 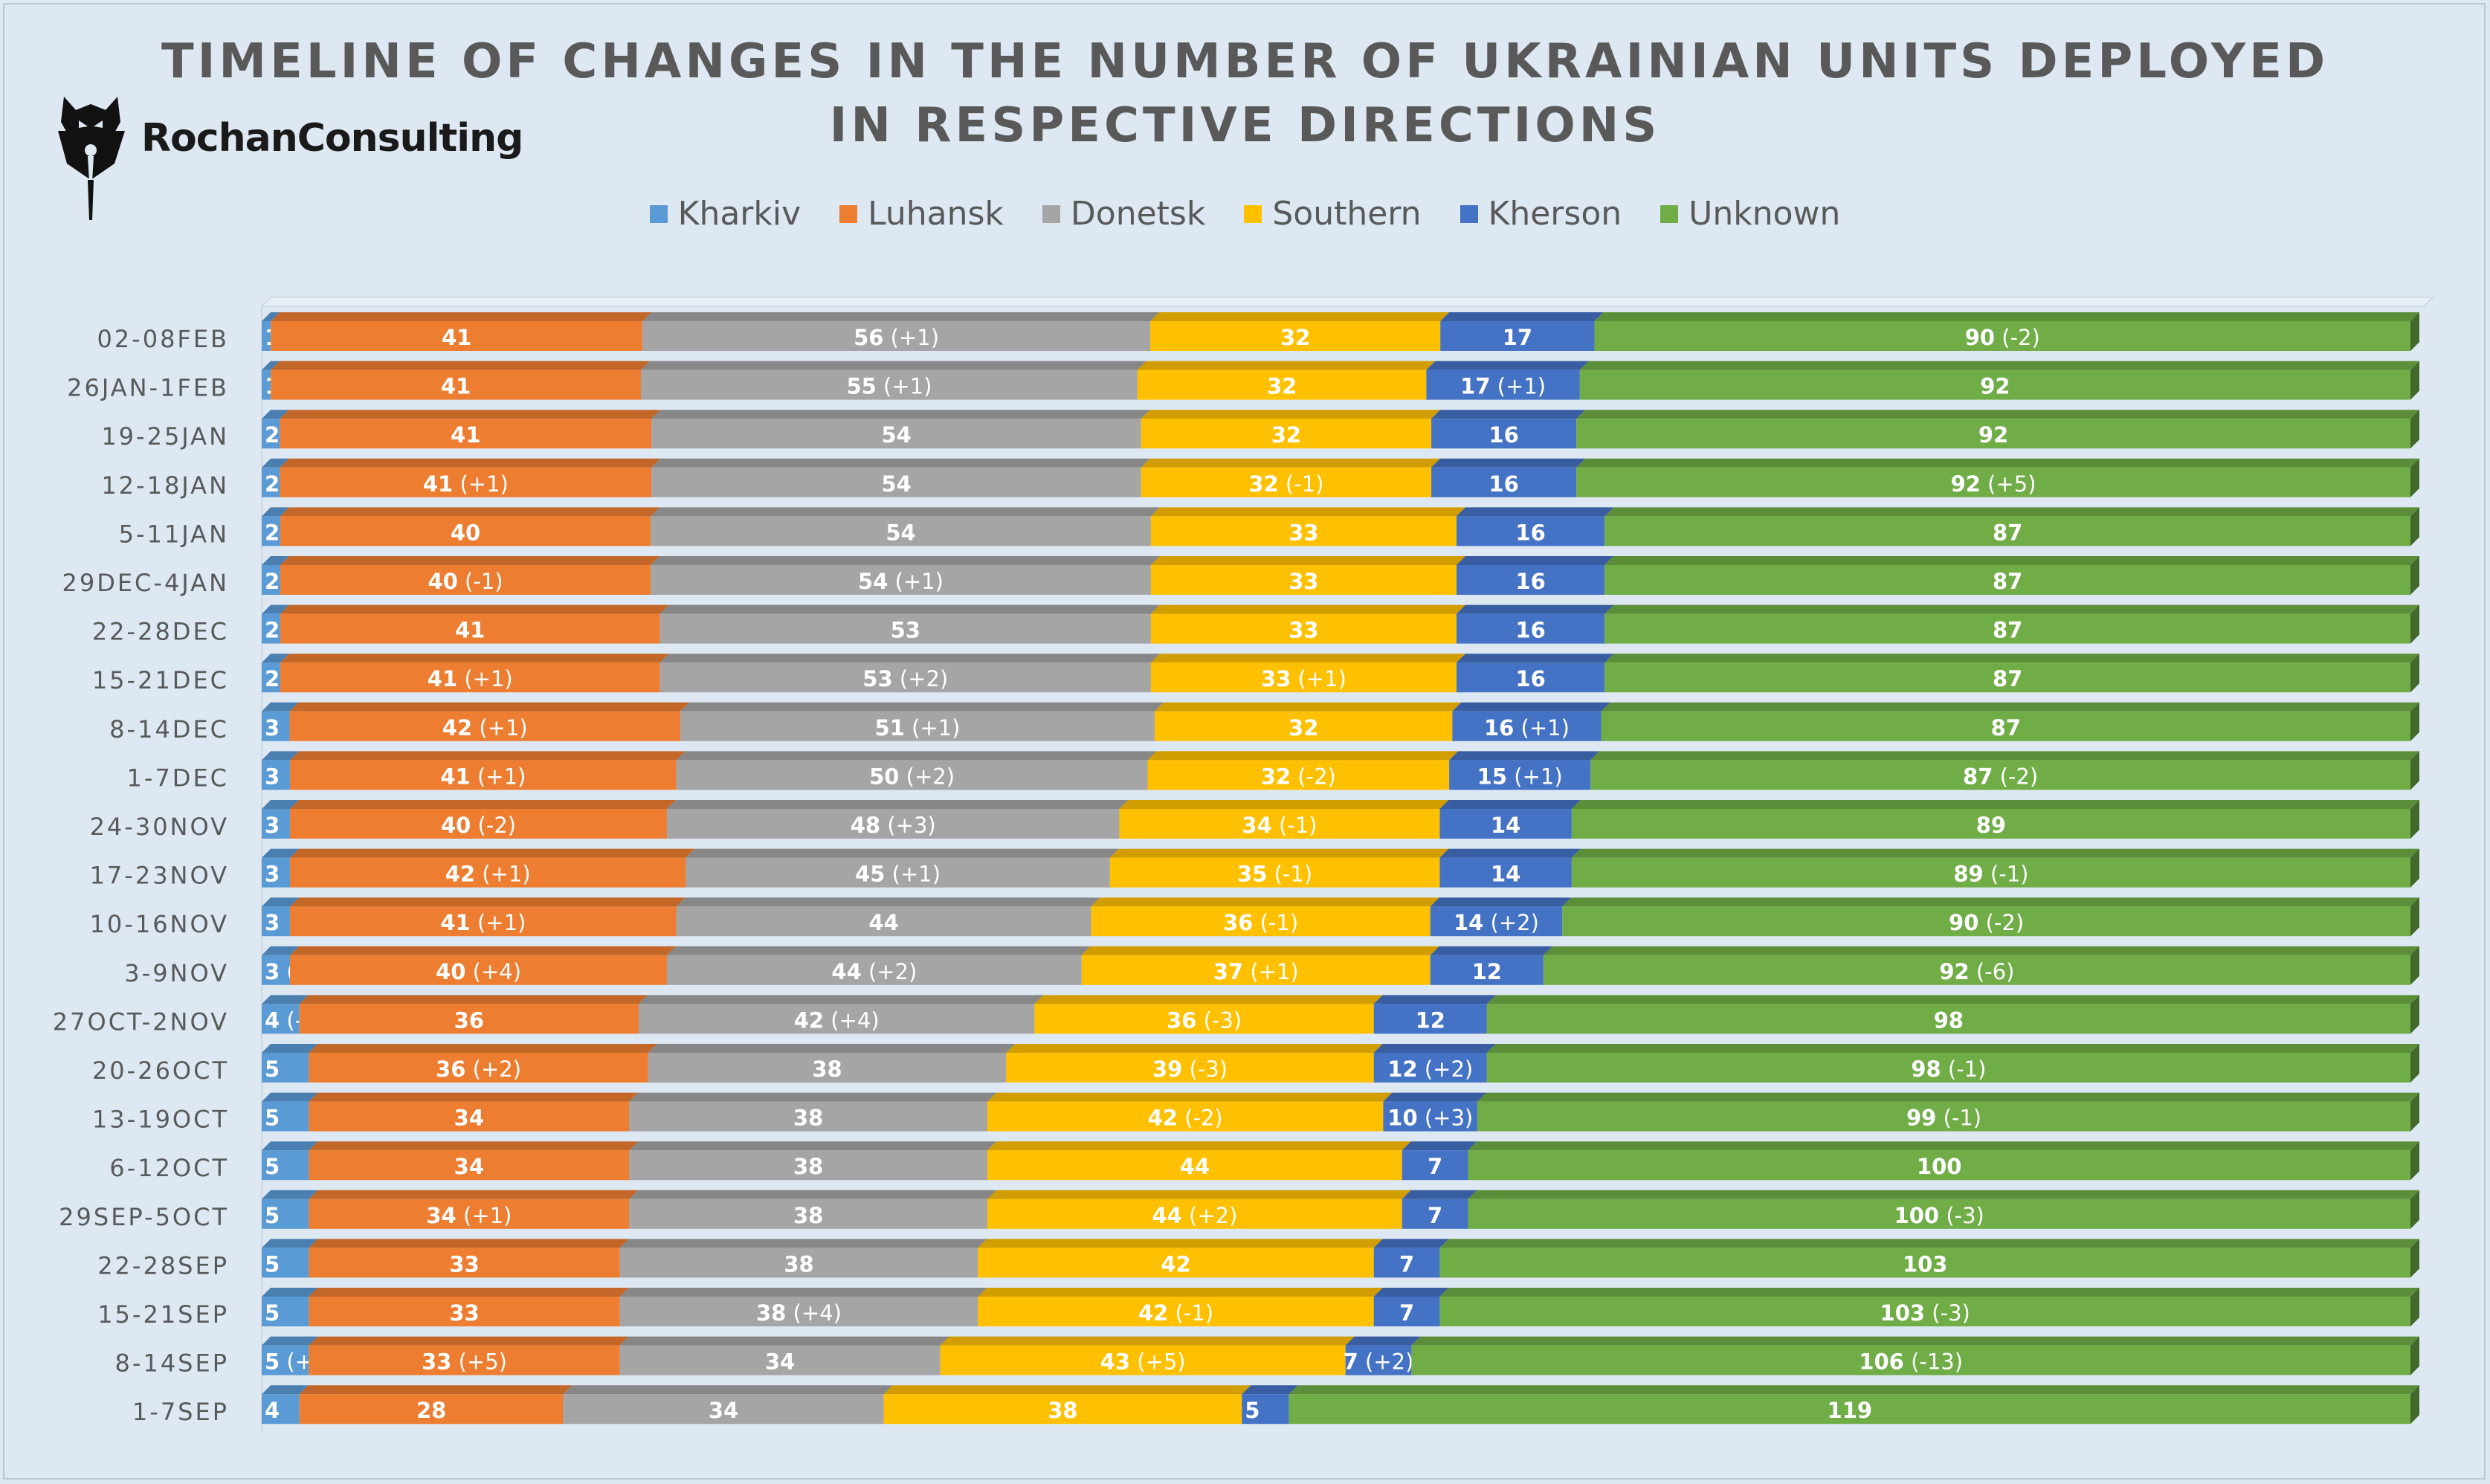 I want to click on data-label-change: (+3), so click(x=1446, y=1118).